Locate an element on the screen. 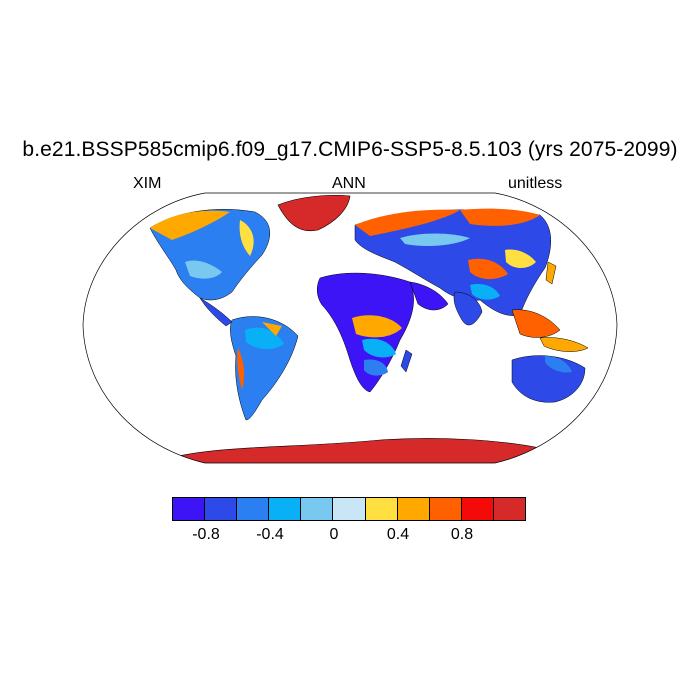  arabia-region is located at coordinates (429, 296).